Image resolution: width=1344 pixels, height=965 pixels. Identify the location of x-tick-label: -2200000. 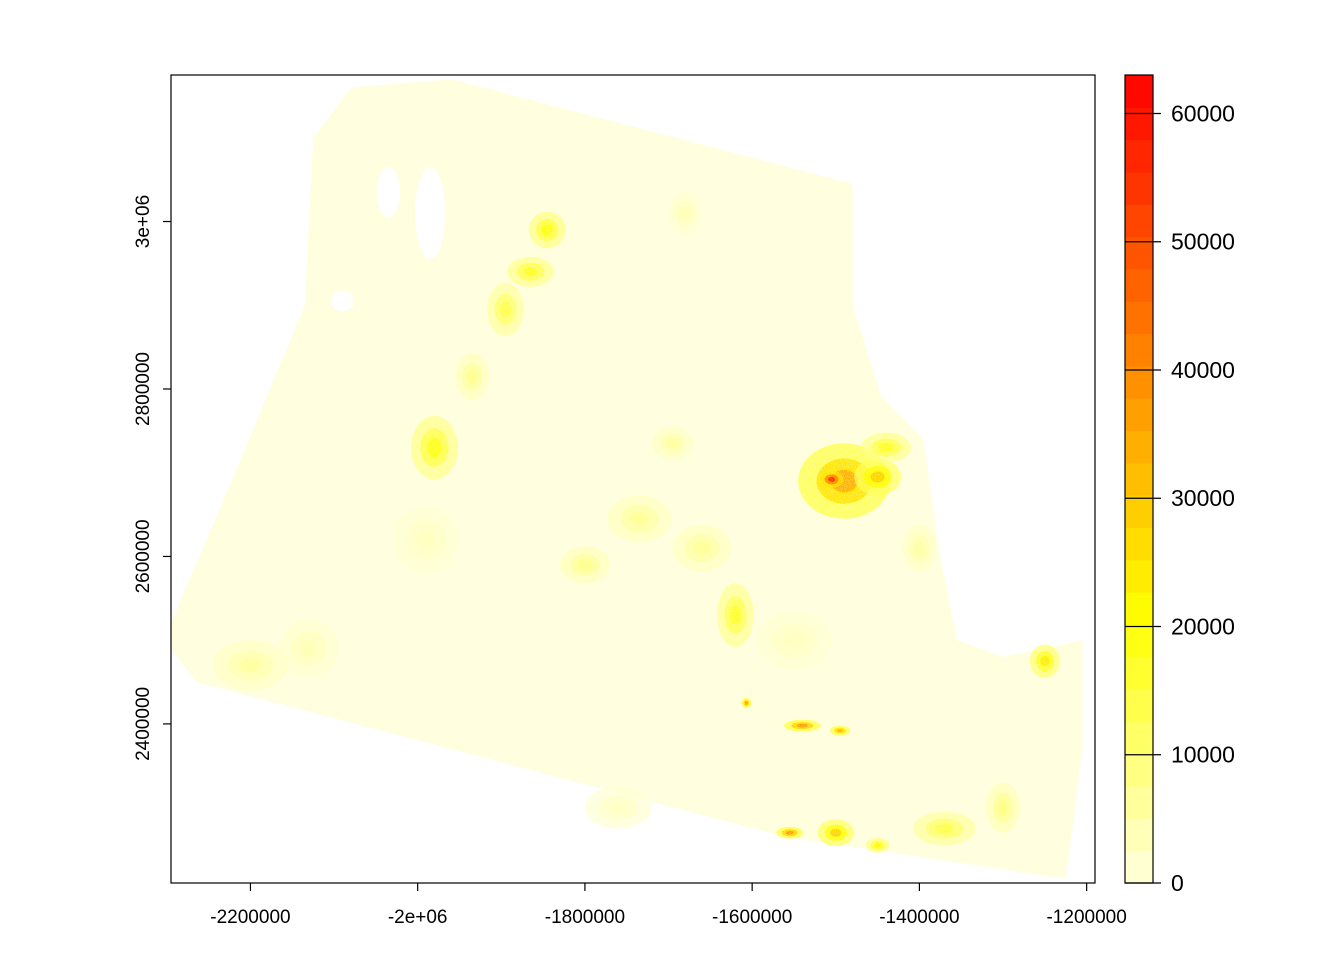
(250, 917).